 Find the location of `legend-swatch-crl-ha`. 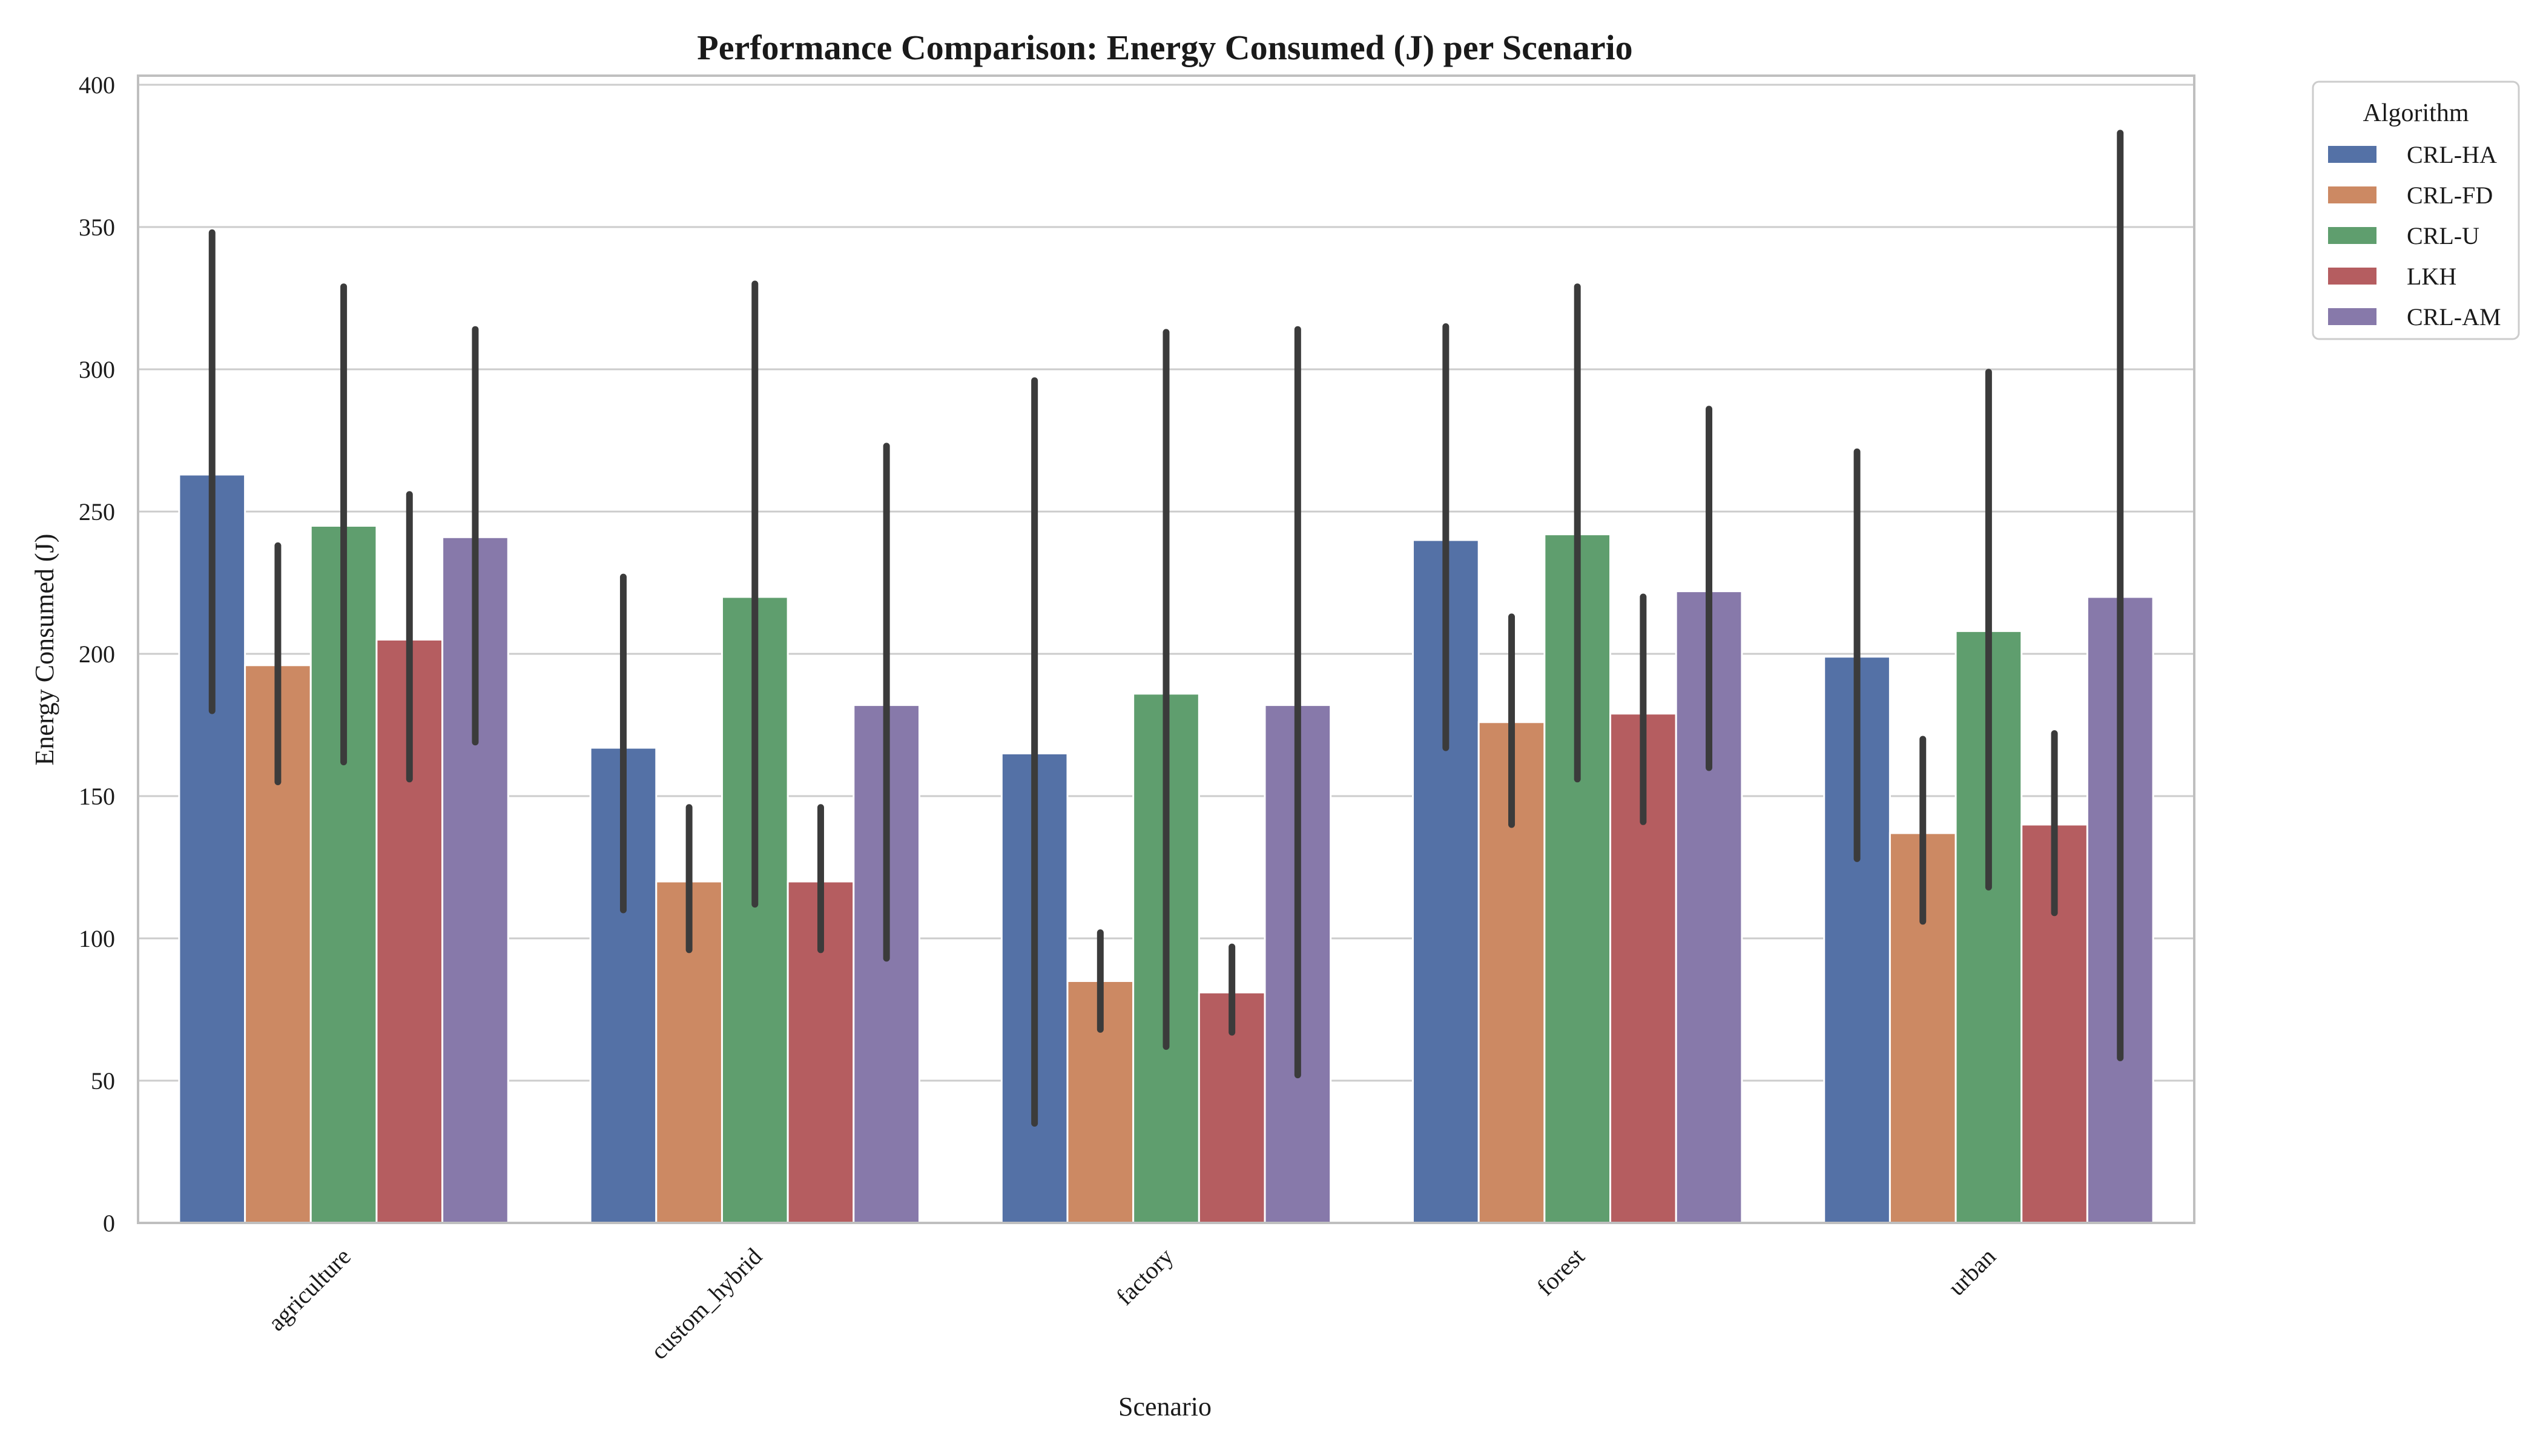

legend-swatch-crl-ha is located at coordinates (2352, 154).